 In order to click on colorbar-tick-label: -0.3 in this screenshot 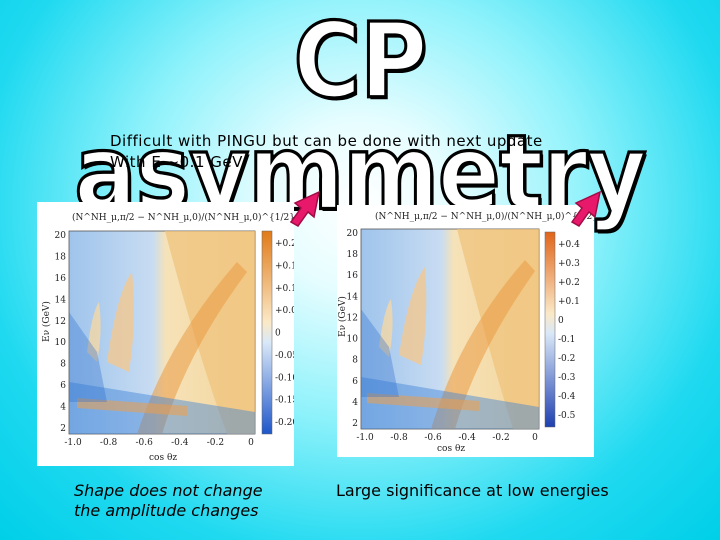, I will do `click(567, 378)`.